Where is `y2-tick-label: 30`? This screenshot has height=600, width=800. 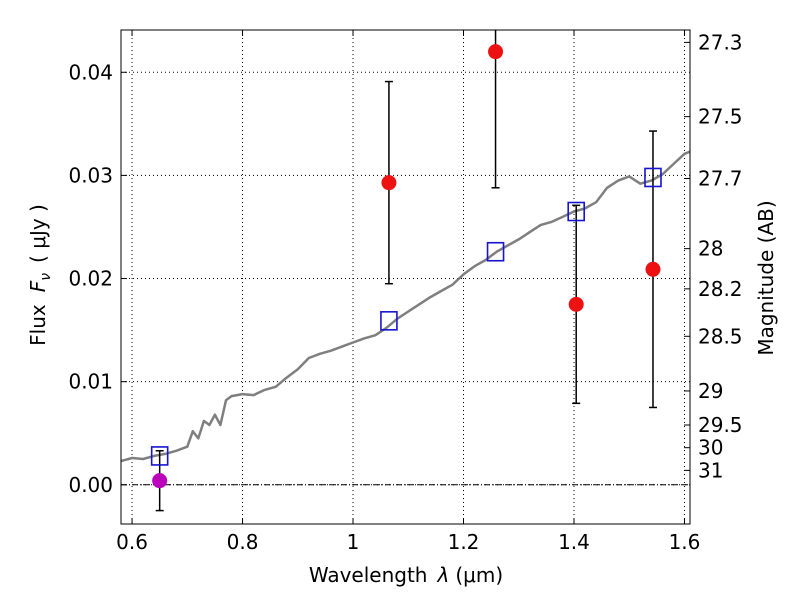 y2-tick-label: 30 is located at coordinates (710, 448).